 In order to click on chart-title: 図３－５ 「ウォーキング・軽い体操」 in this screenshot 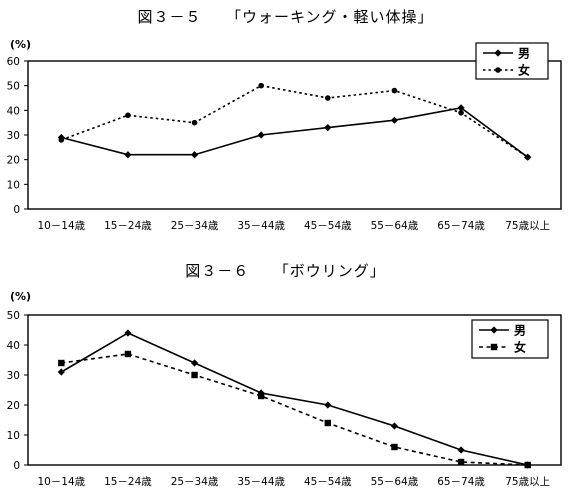, I will do `click(285, 17)`.